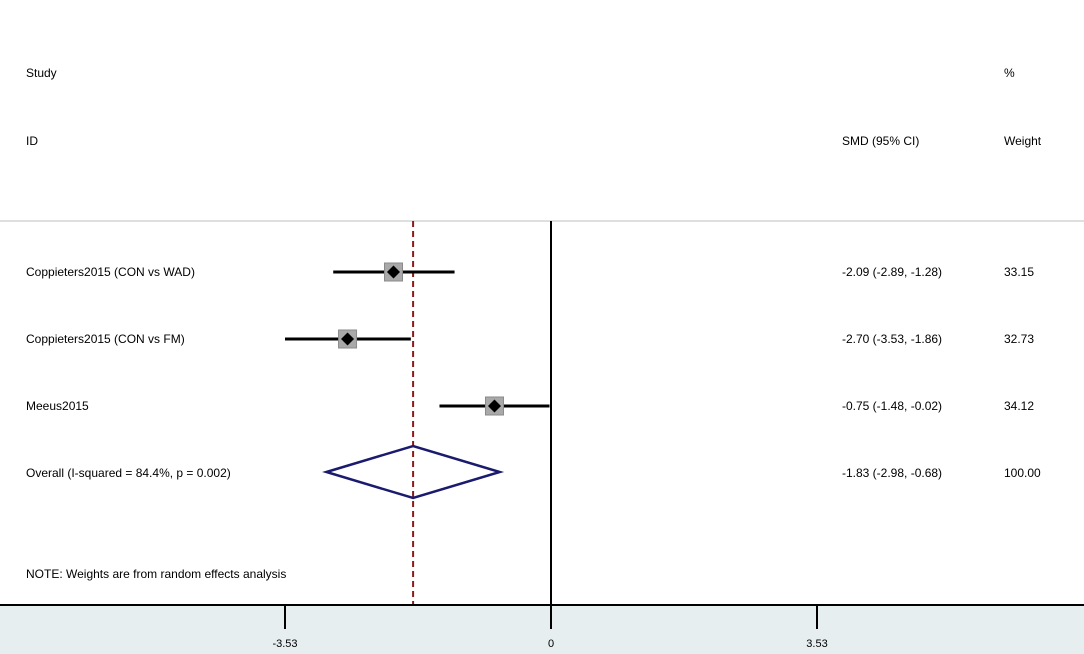 The width and height of the screenshot is (1084, 654). I want to click on overall-ci: -1.83 (-2.98, -0.68), so click(892, 473).